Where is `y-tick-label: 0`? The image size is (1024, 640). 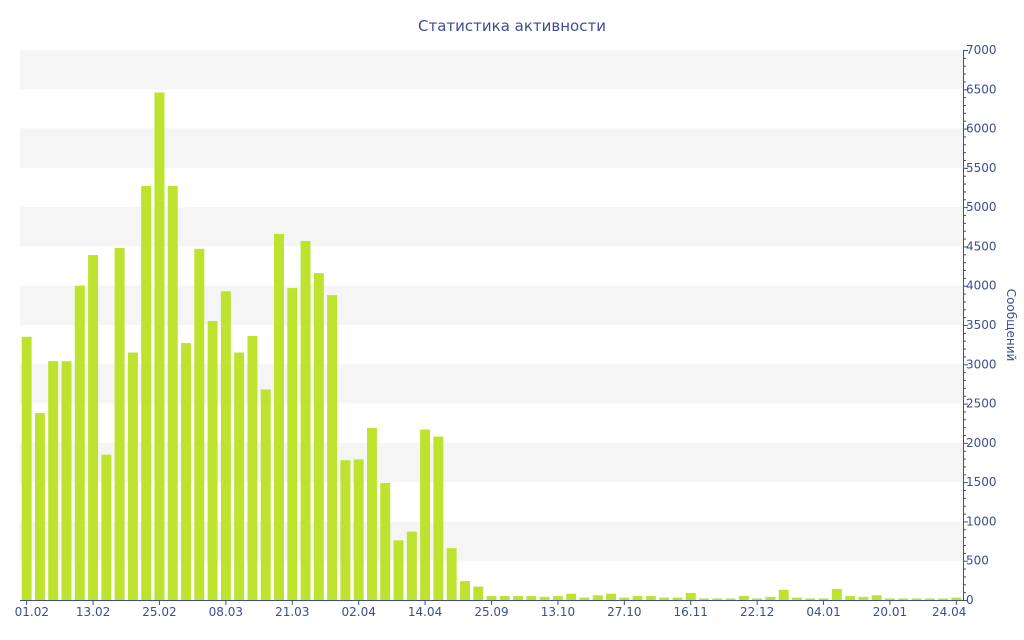 y-tick-label: 0 is located at coordinates (970, 600).